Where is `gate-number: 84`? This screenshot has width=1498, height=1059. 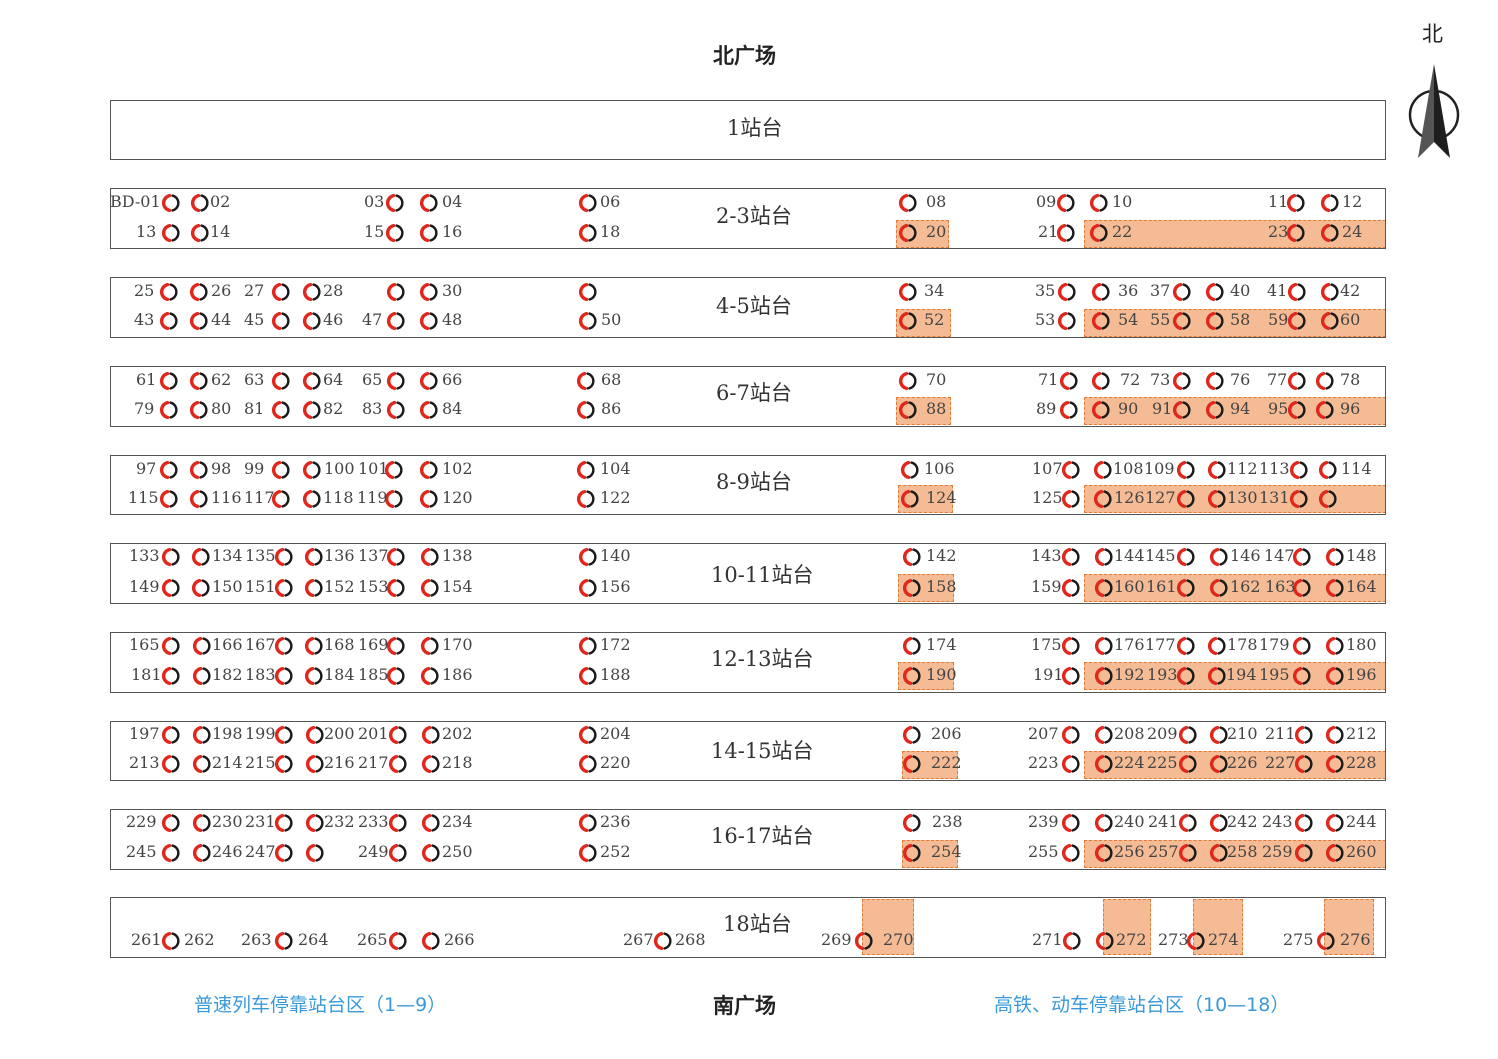
gate-number: 84 is located at coordinates (452, 408).